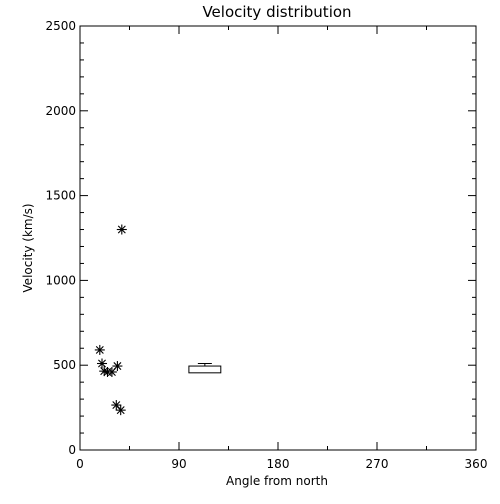 The image size is (500, 504). Describe the element at coordinates (60, 111) in the screenshot. I see `y-tick-label: 2000` at that location.